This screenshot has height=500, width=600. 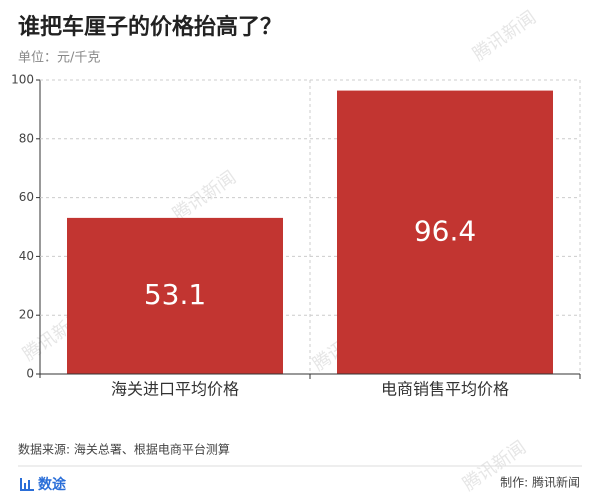 I want to click on value-label: 53.1, so click(x=175, y=294).